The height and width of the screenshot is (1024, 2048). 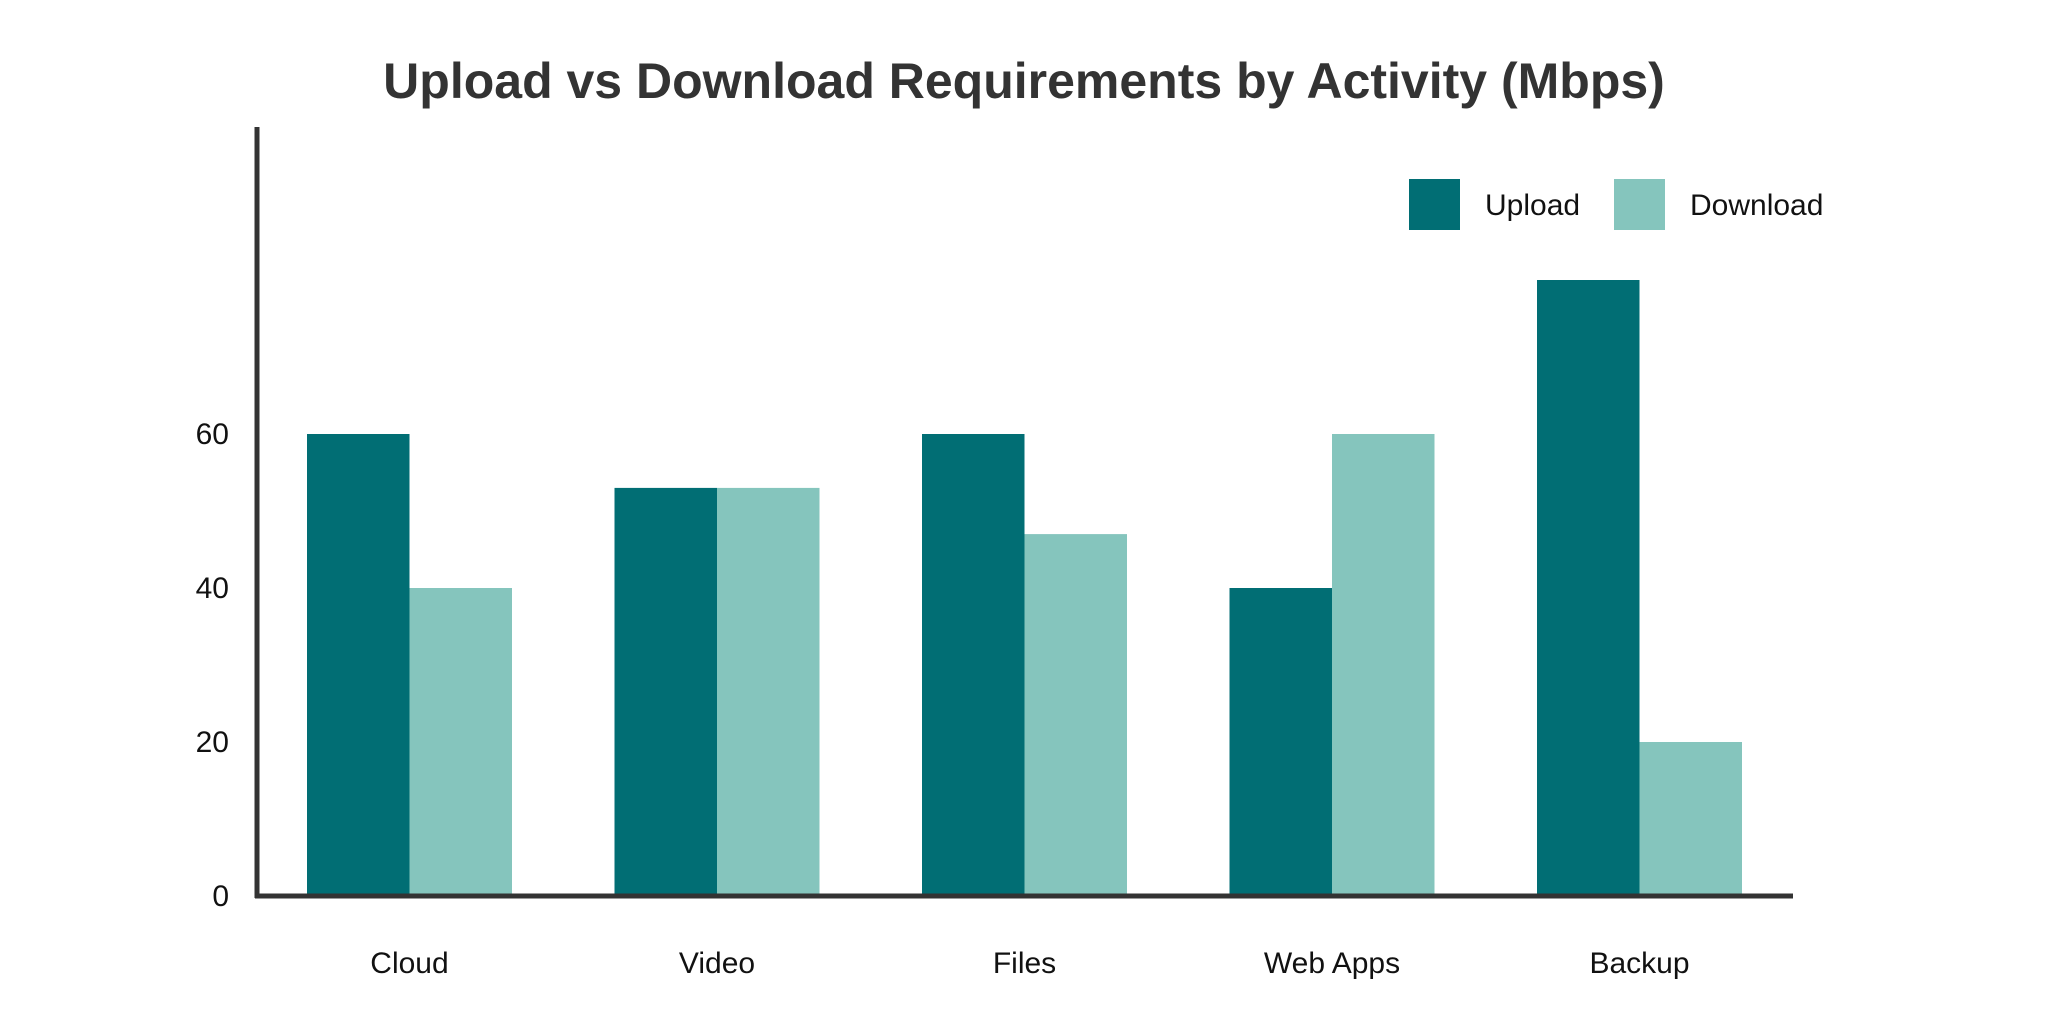 I want to click on bar-download-video, so click(x=768, y=691).